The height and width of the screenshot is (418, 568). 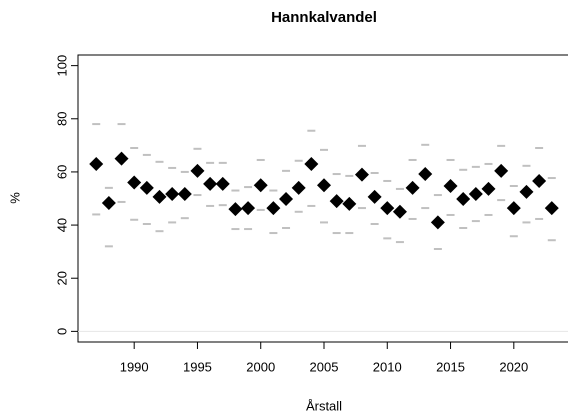 I want to click on x-tick-label: 1995, so click(x=197, y=366).